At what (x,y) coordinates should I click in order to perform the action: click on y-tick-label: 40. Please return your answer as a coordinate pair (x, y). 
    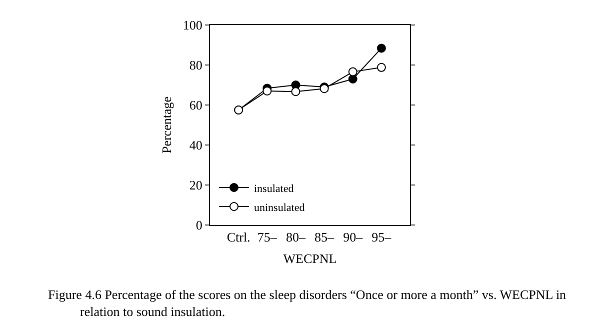
    Looking at the image, I should click on (195, 145).